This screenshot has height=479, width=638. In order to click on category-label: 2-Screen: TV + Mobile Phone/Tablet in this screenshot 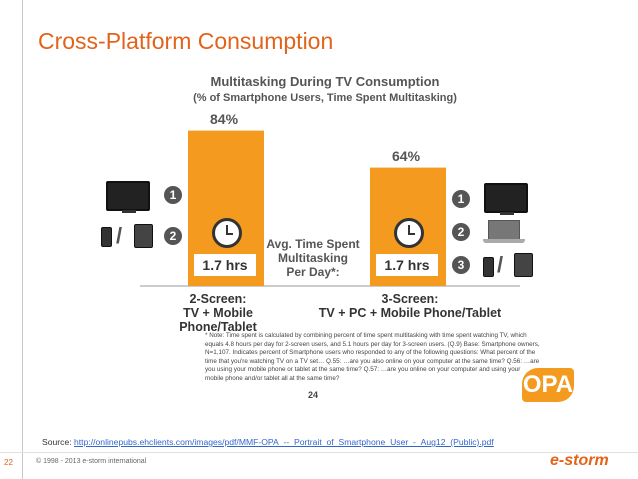, I will do `click(218, 313)`.